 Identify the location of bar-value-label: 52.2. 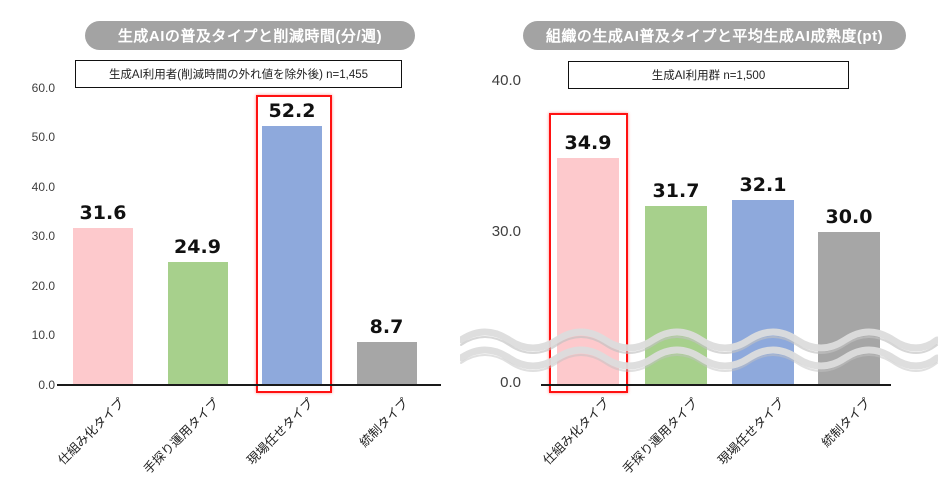
(292, 111).